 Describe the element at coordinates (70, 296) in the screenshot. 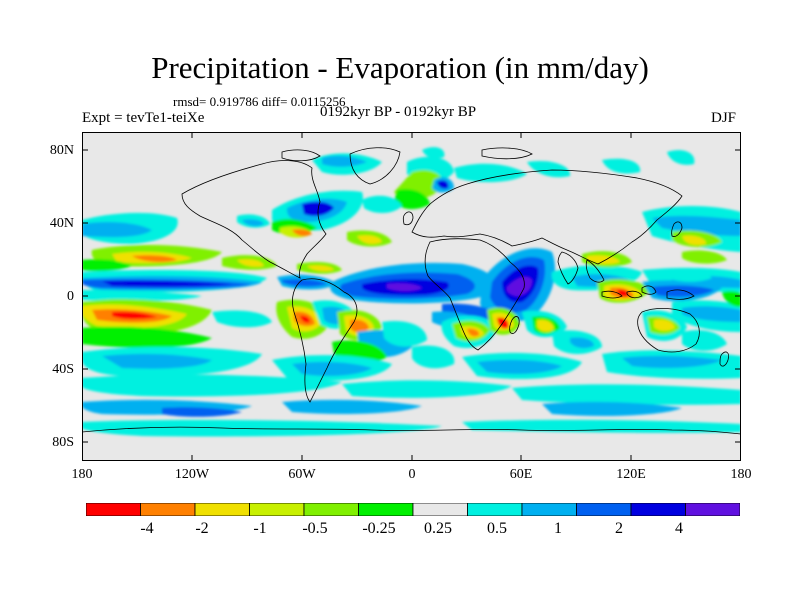

I see `y-tick-label: 0` at that location.